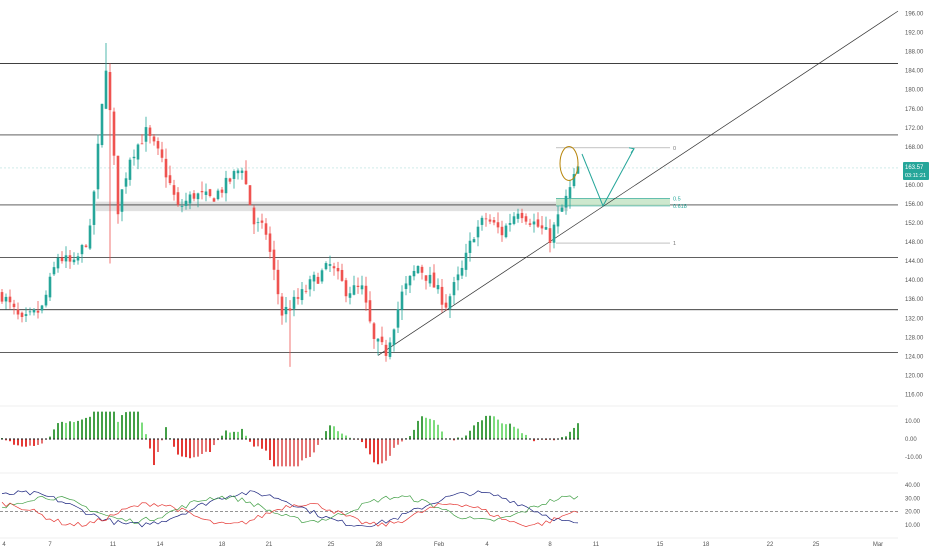 The width and height of the screenshot is (932, 555). What do you see at coordinates (613, 202) in the screenshot?
I see `fib-golden-zone` at bounding box center [613, 202].